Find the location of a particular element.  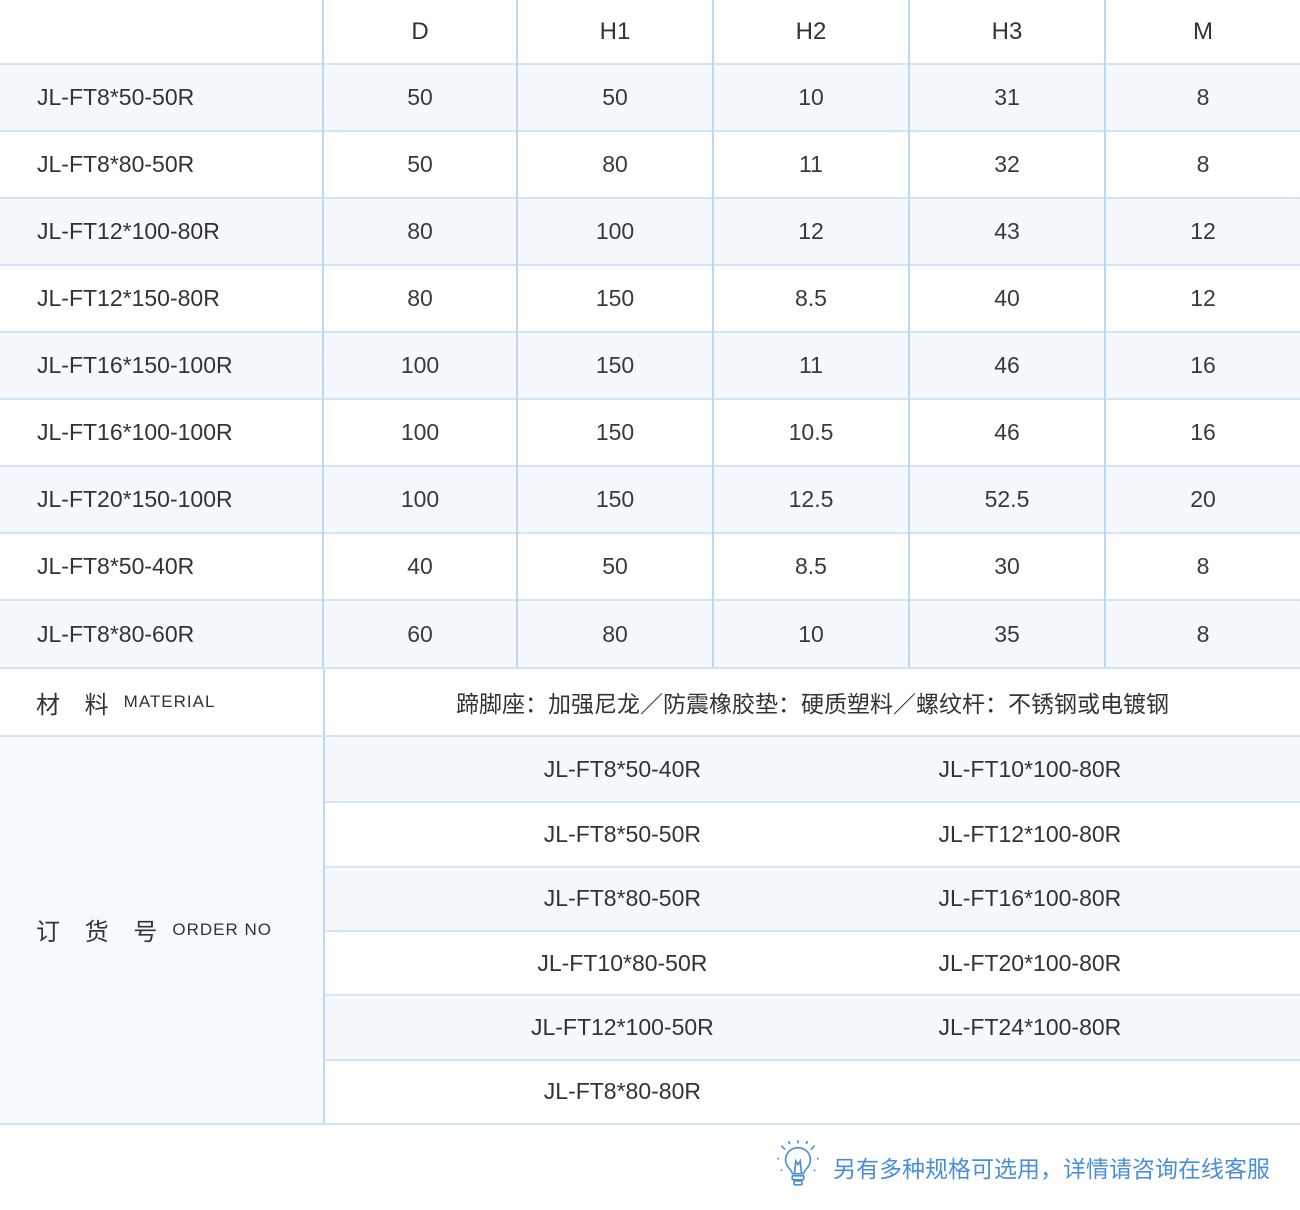

order-row: JL-FT8*50-40R JL-FT10*100-80R is located at coordinates (812, 769).